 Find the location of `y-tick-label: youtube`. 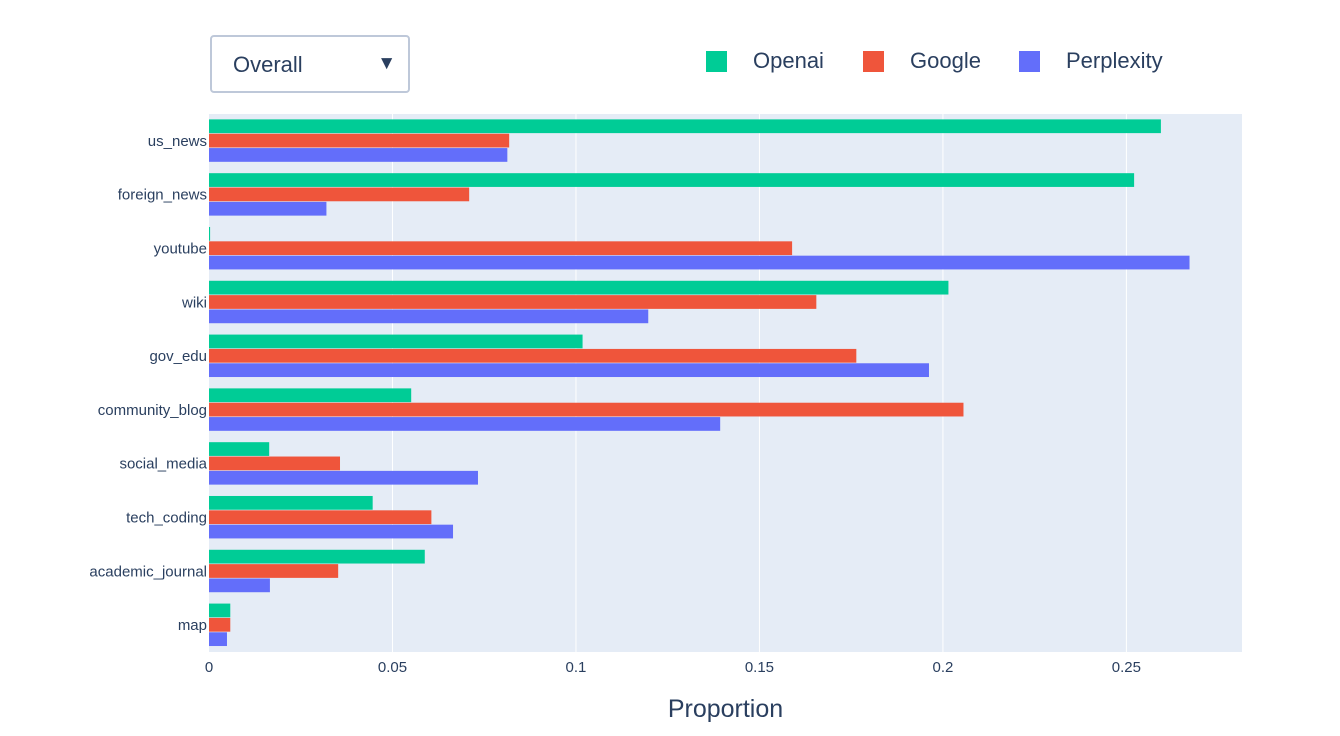

y-tick-label: youtube is located at coordinates (180, 249).